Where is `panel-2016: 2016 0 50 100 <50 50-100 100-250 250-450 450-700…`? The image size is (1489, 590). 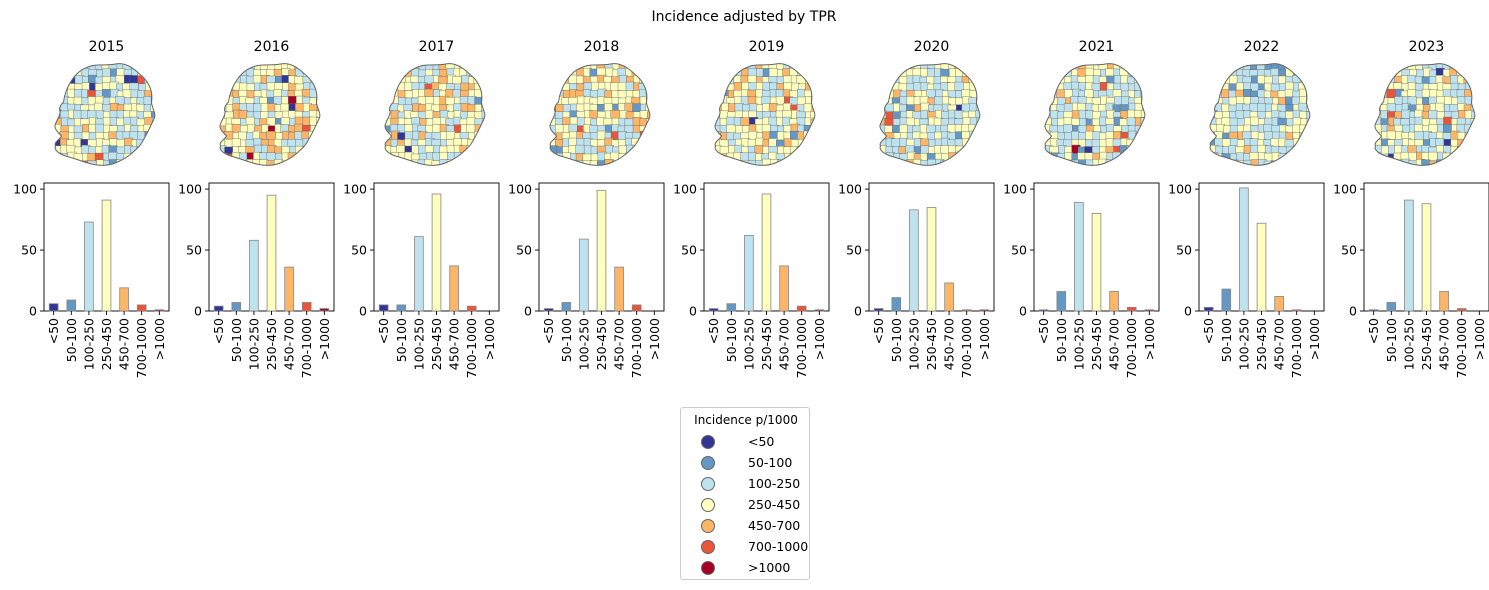
panel-2016: 2016 0 50 100 <50 50-100 100-250 250-450 450-700… is located at coordinates (256, 208).